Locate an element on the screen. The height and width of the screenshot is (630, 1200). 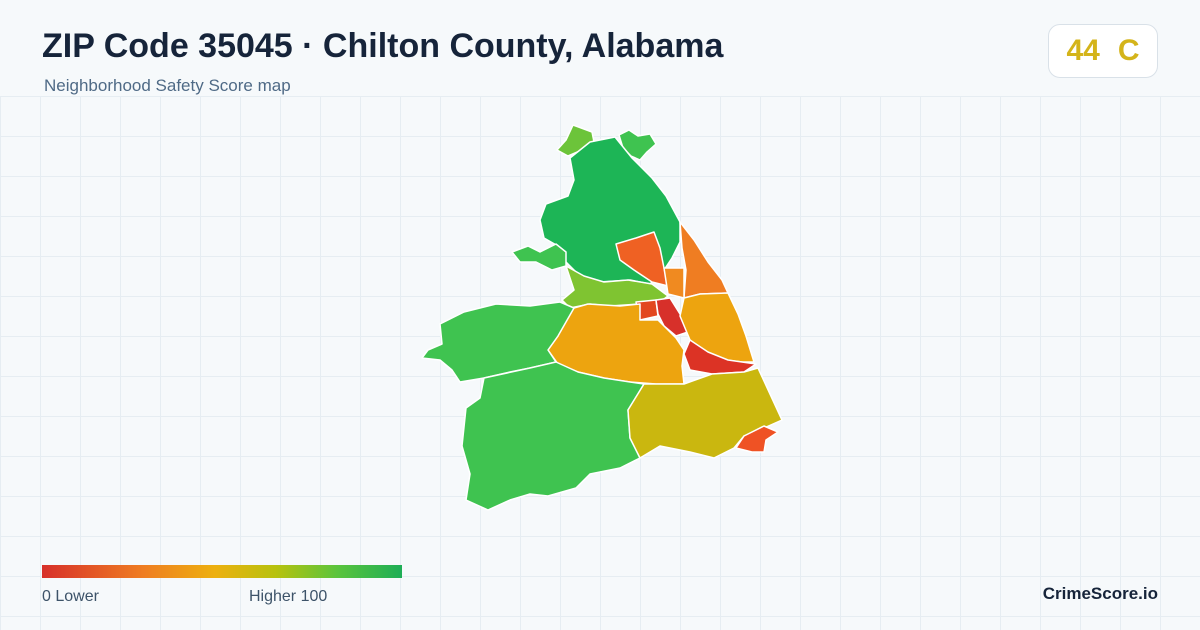
map-region-north-tip is located at coordinates (575, 140).